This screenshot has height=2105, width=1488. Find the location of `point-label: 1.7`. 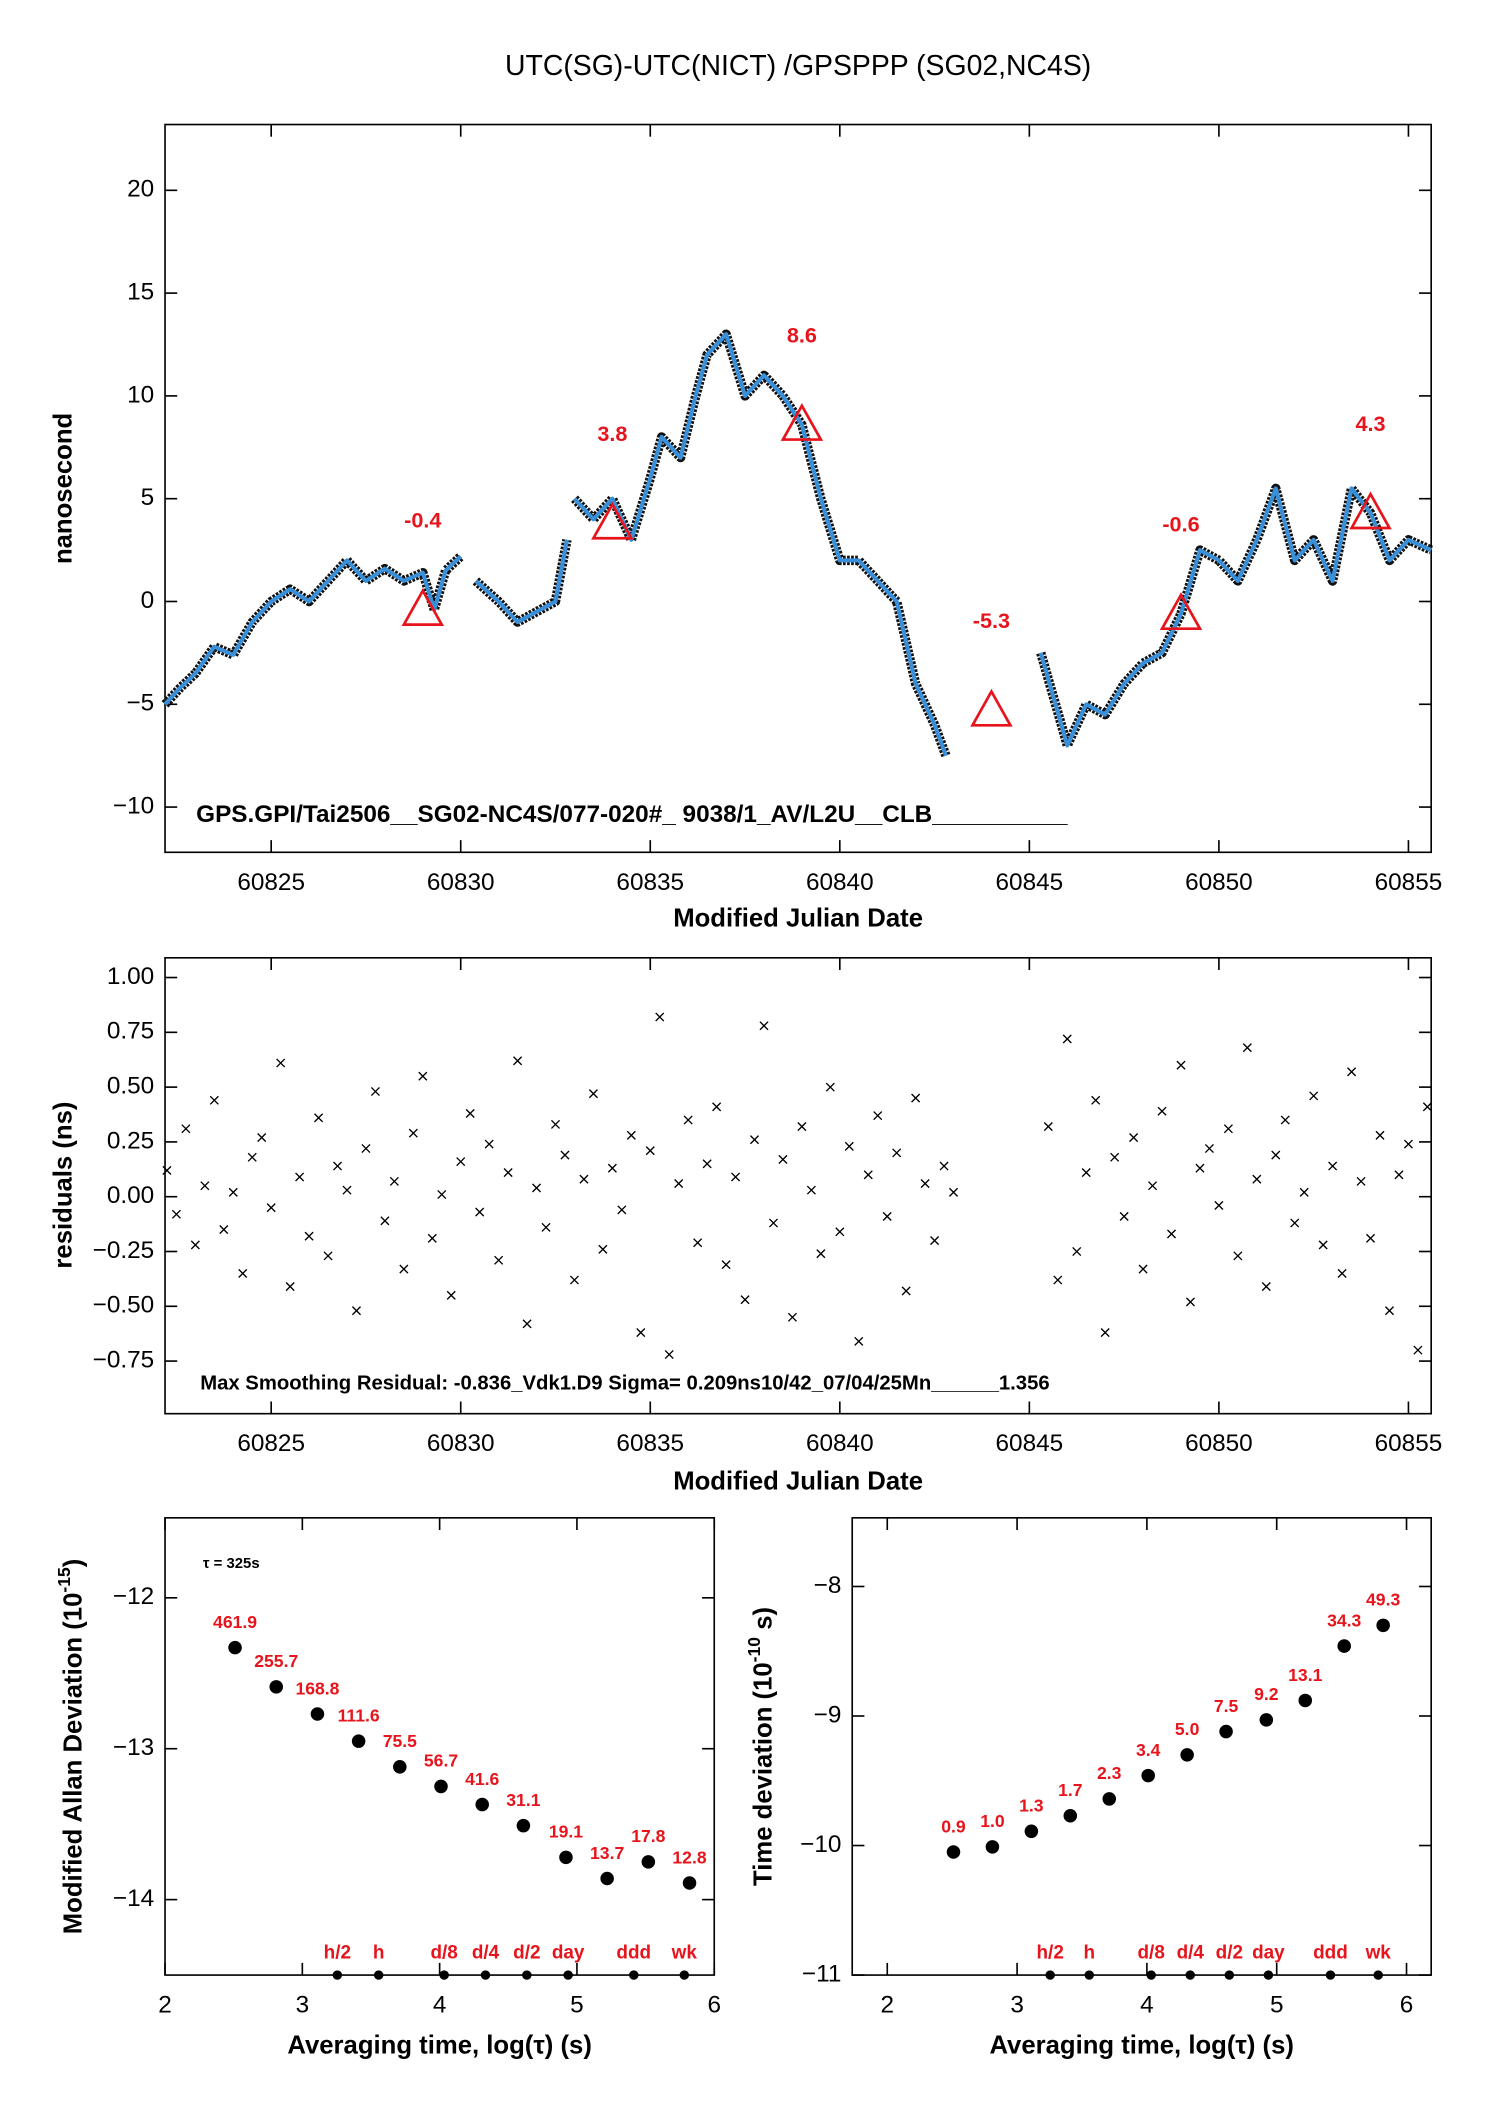

point-label: 1.7 is located at coordinates (1070, 1790).